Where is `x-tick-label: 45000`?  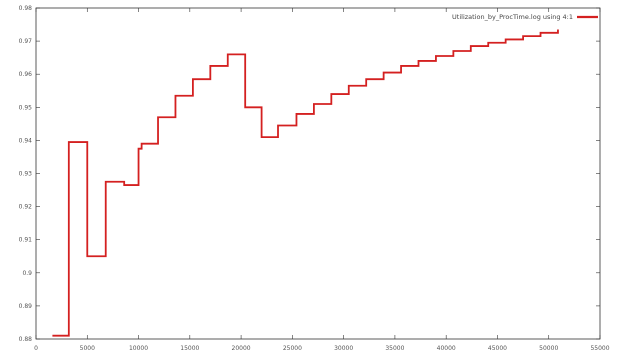
x-tick-label: 45000 is located at coordinates (497, 348).